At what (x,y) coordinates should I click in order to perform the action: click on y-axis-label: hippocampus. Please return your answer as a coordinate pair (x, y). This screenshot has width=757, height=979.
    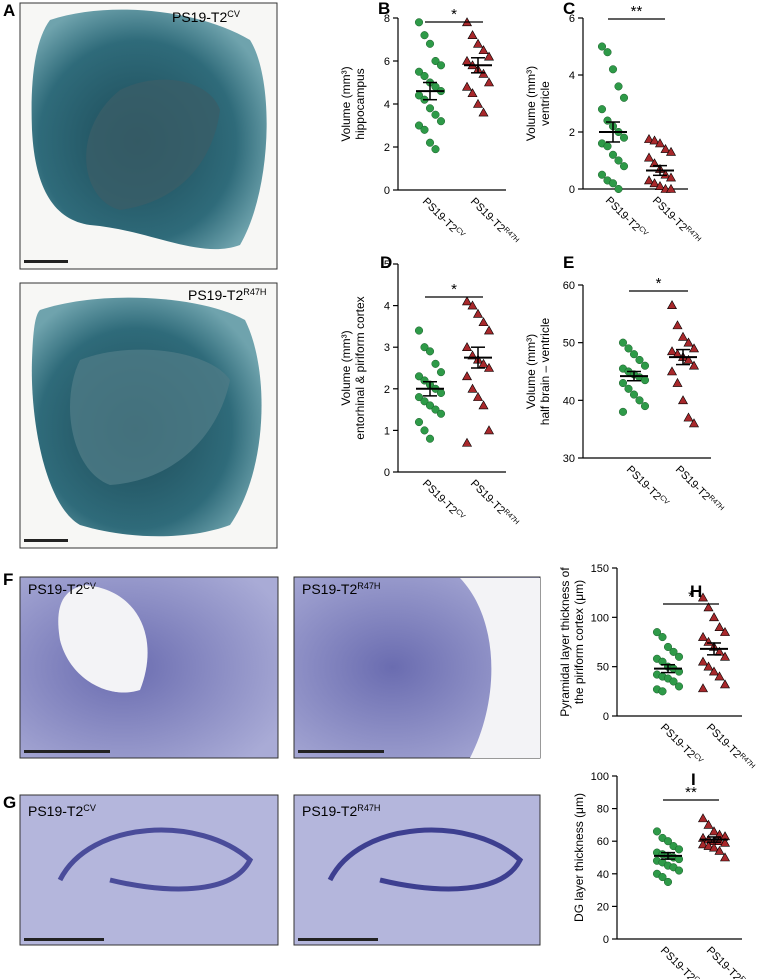
    Looking at the image, I should click on (360, 103).